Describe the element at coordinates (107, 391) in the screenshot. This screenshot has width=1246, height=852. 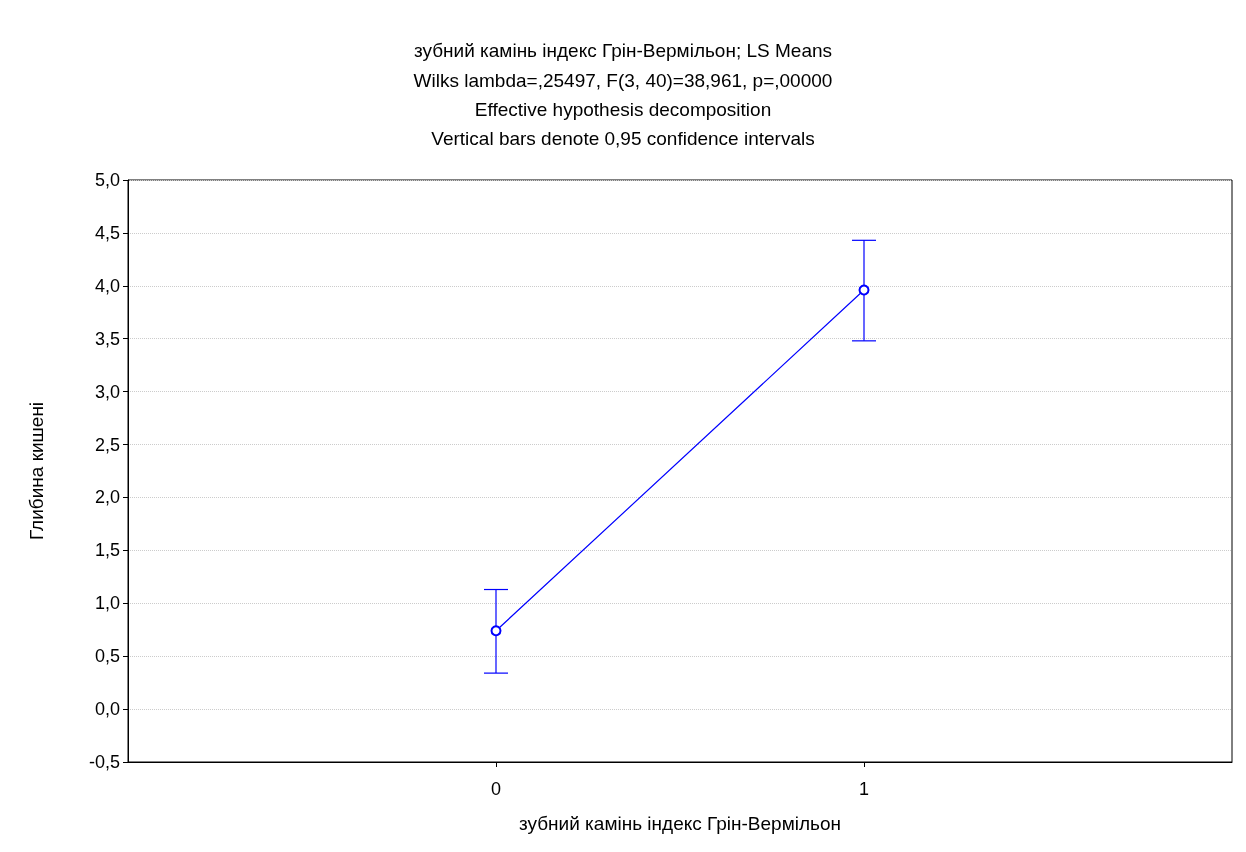
I see `y-tick-label: 3,0` at that location.